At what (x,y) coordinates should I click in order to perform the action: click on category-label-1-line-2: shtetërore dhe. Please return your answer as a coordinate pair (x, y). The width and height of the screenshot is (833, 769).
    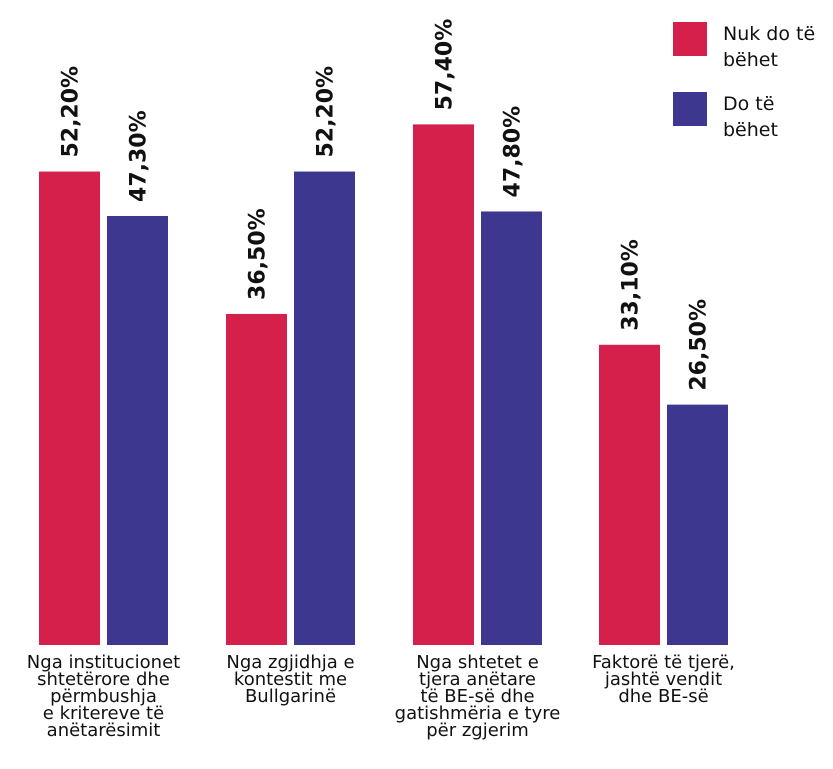
    Looking at the image, I should click on (103, 679).